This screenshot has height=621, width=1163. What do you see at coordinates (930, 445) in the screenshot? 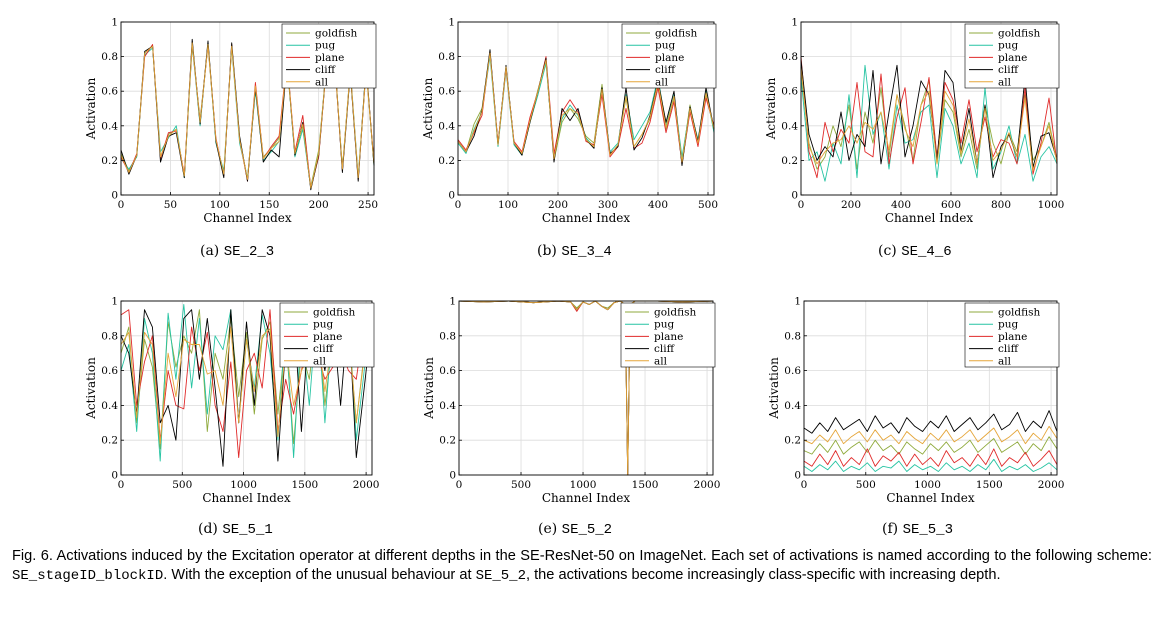
I see `series-line-f-goldfish` at bounding box center [930, 445].